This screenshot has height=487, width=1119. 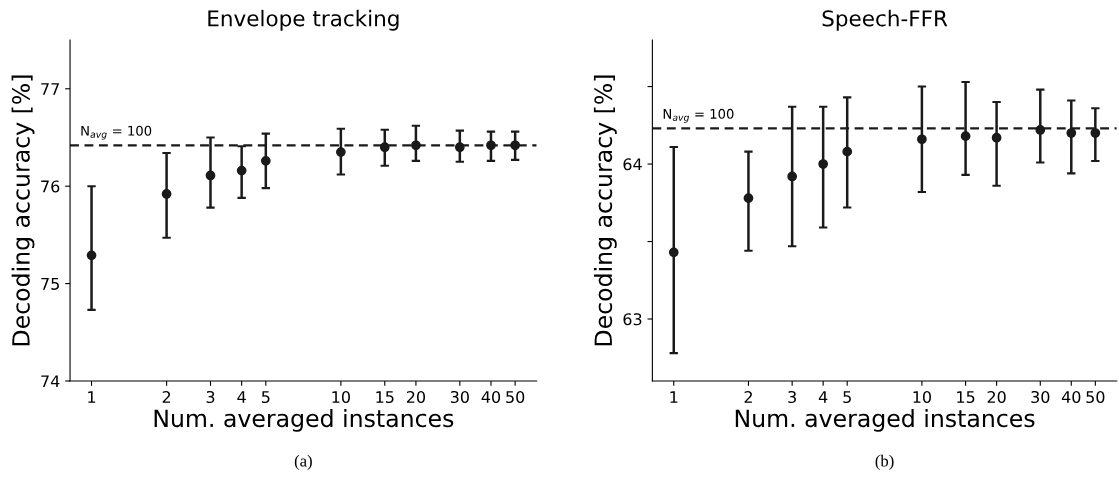 I want to click on y-tick-label: 76, so click(x=50, y=186).